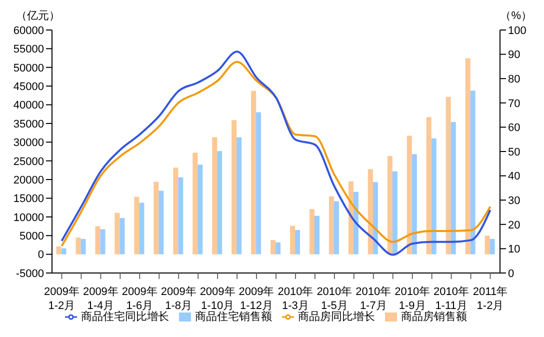 The image size is (544, 337). Describe the element at coordinates (28, 143) in the screenshot. I see `y-tick-label: 30000` at that location.